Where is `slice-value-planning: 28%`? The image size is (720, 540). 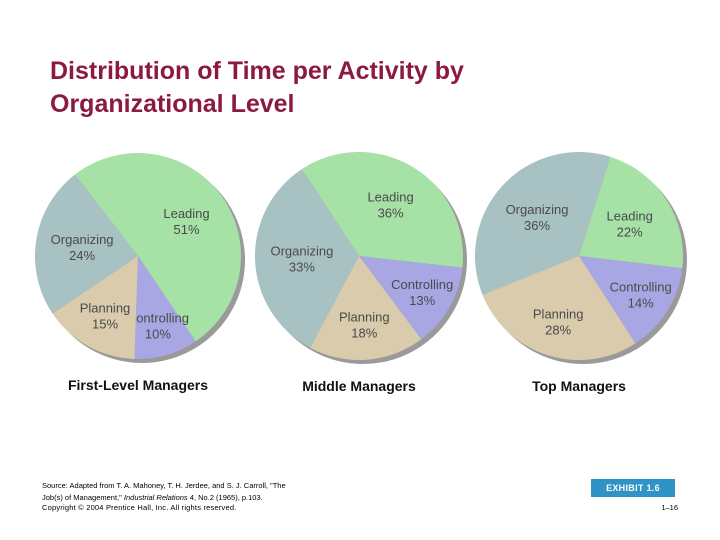 slice-value-planning: 28% is located at coordinates (558, 329).